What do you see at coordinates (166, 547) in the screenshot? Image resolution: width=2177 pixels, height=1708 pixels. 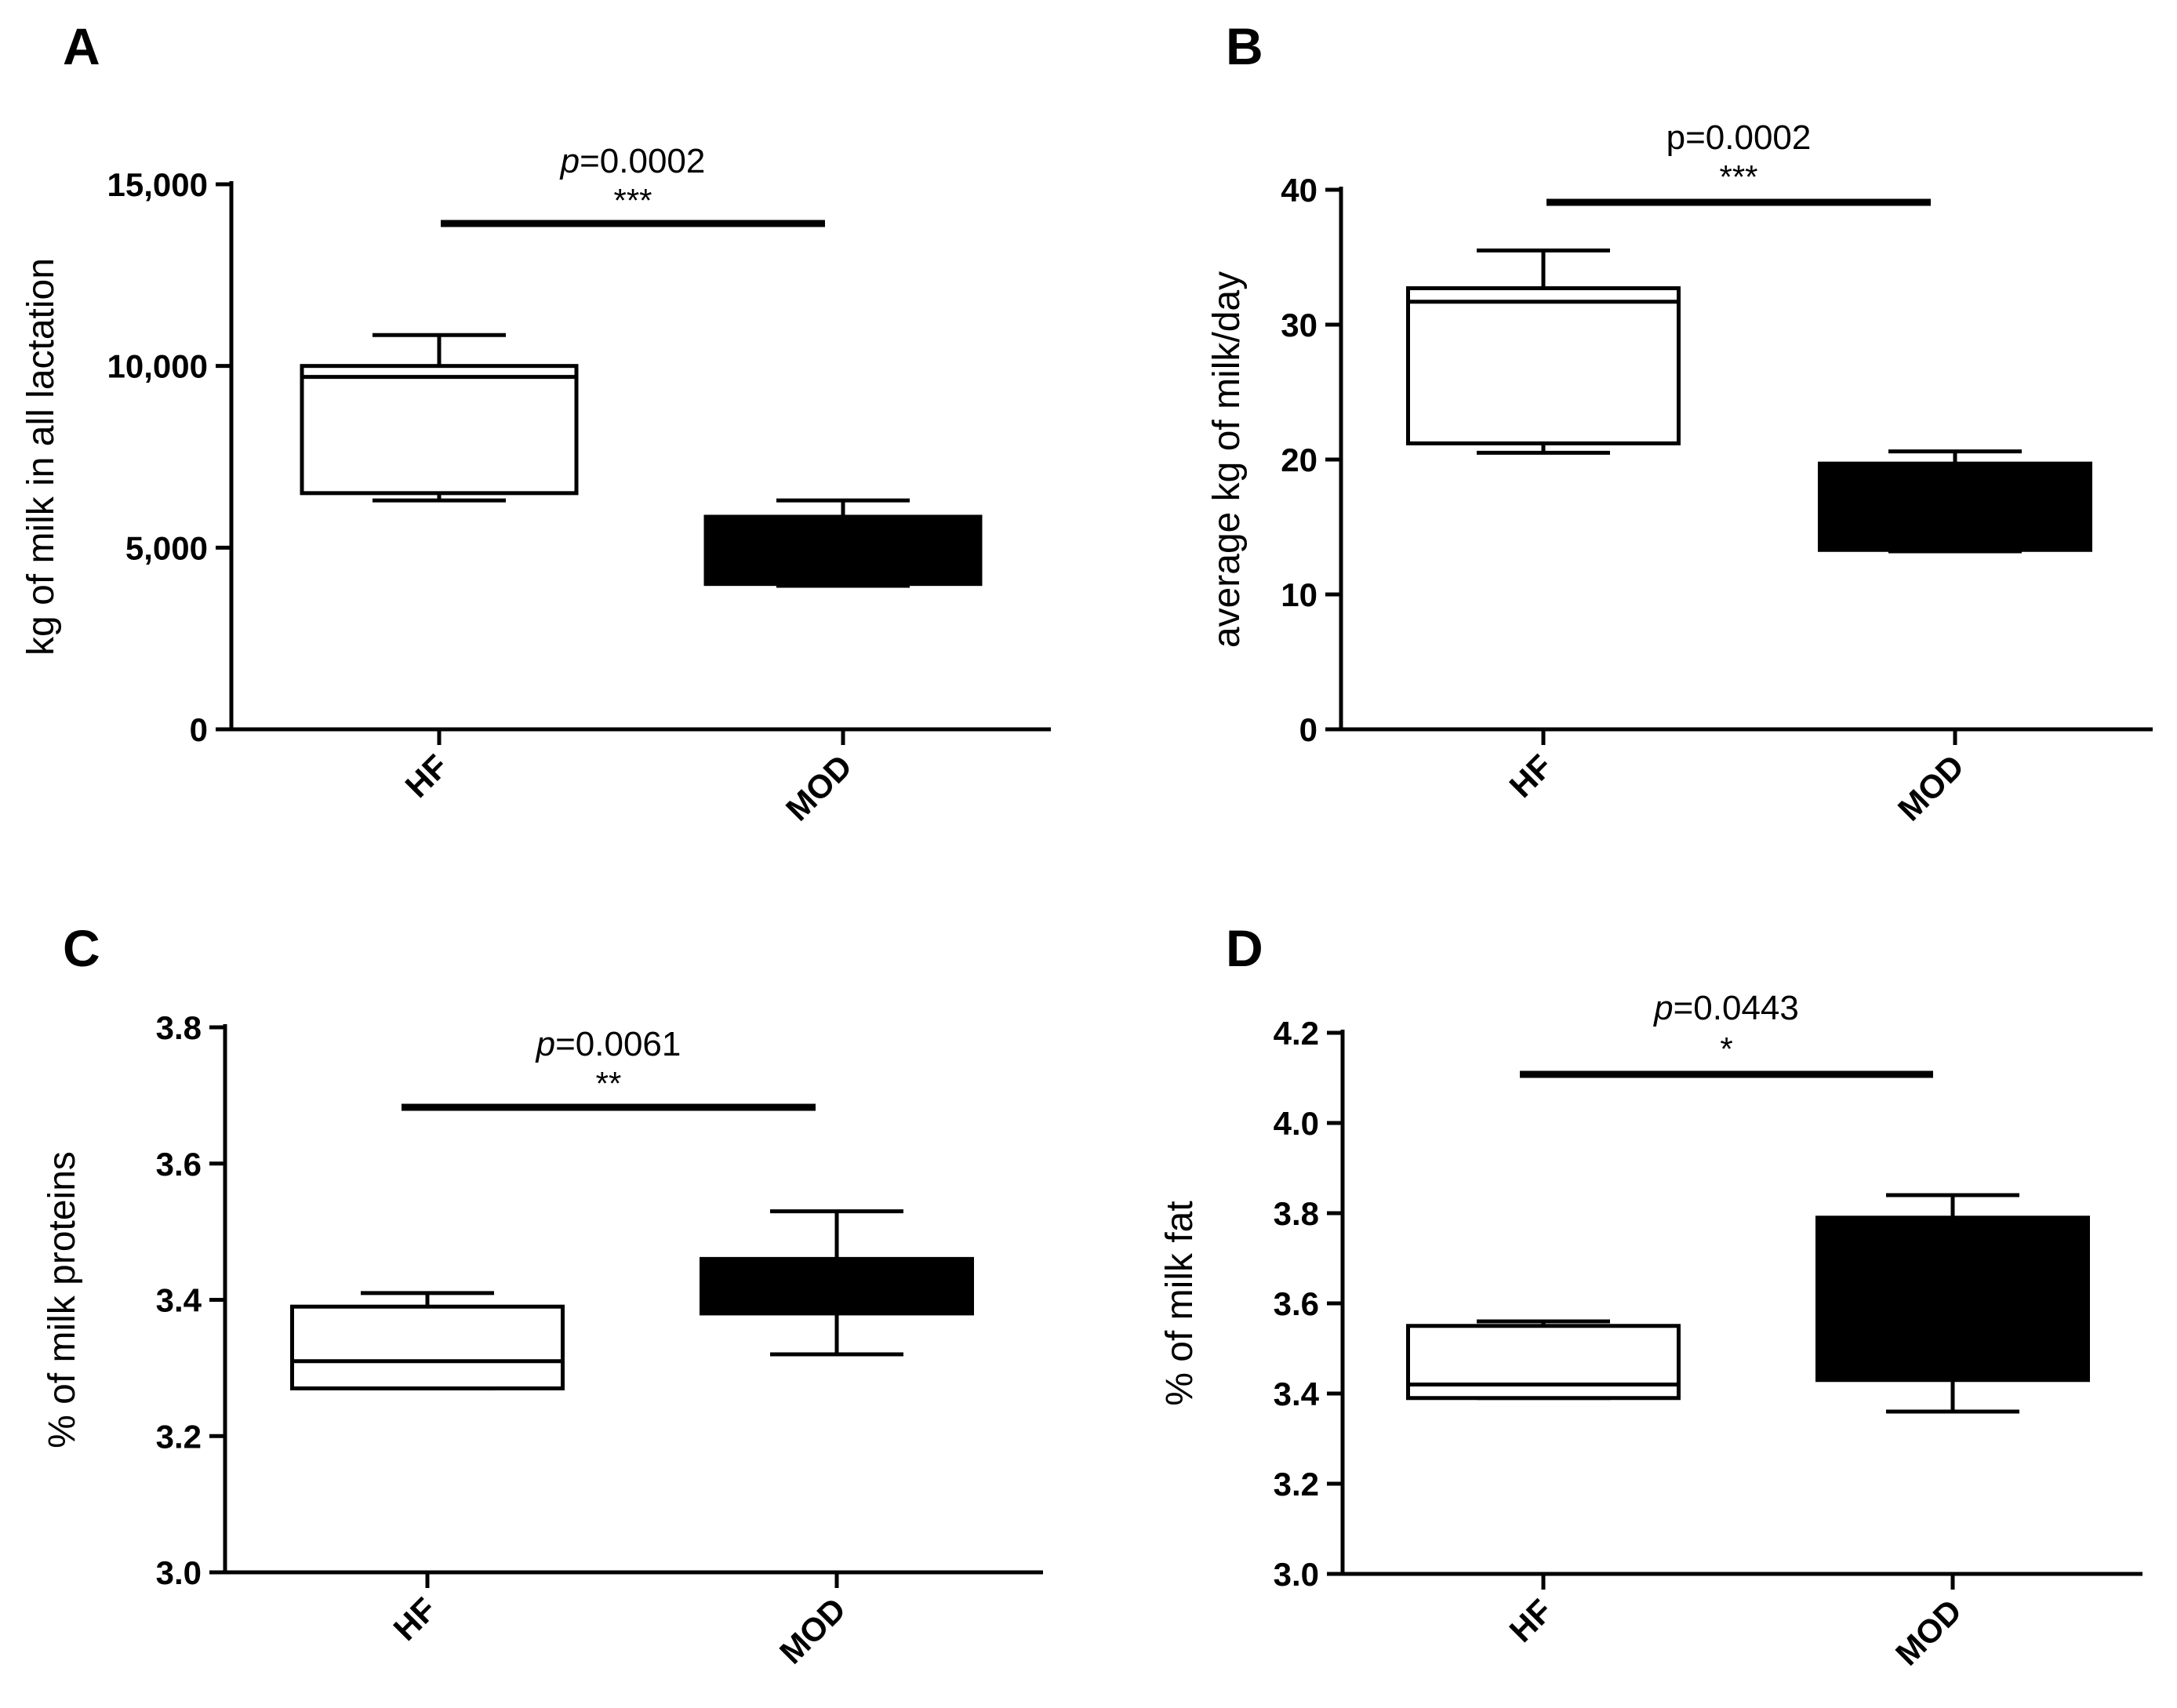 I see `y-tick-label: 5,000` at bounding box center [166, 547].